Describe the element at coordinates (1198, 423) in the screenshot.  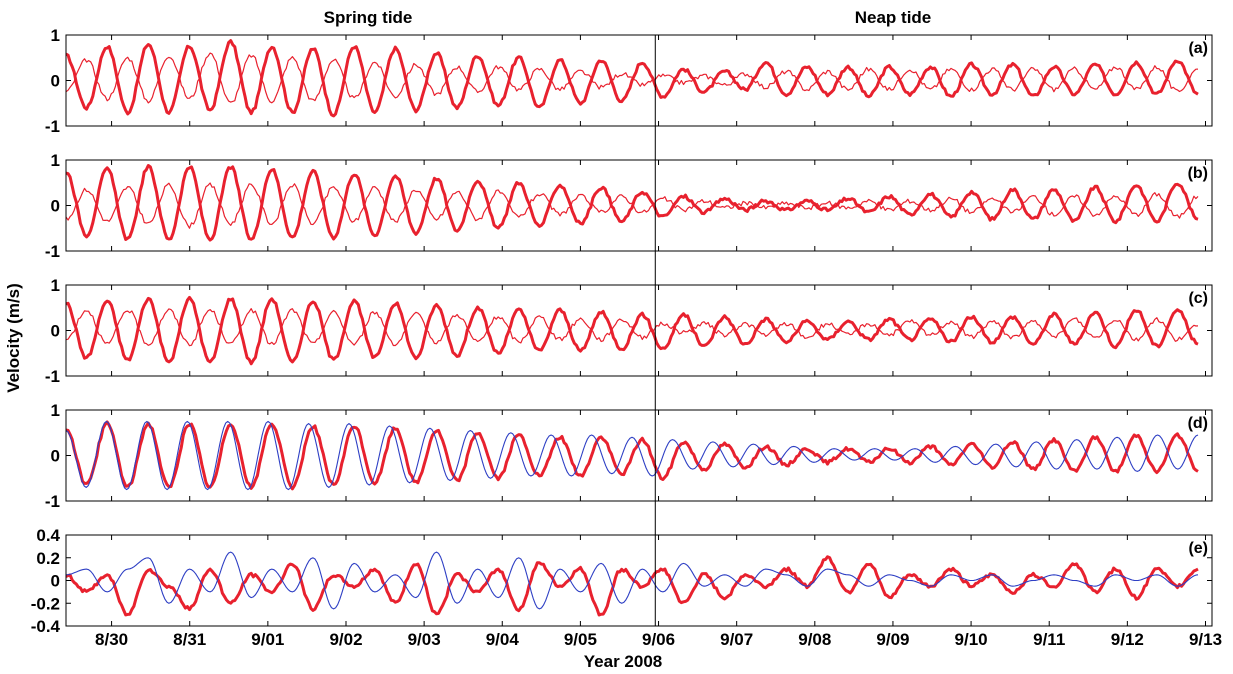
I see `panel-label: (d)` at that location.